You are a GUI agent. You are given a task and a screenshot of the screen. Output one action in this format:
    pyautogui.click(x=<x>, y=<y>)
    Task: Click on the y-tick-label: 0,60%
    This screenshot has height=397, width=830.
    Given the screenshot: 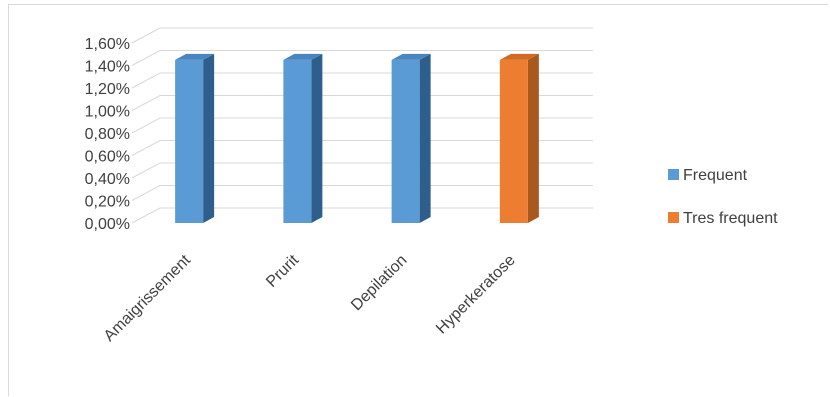 What is the action you would take?
    pyautogui.click(x=107, y=157)
    